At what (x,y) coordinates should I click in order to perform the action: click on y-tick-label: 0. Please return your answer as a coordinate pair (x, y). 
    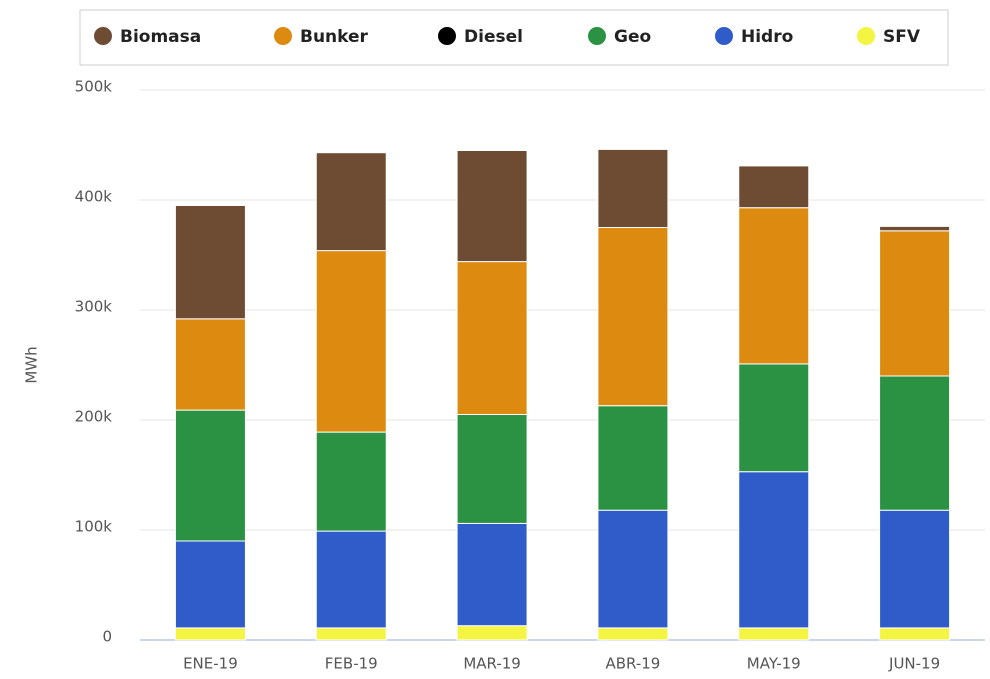
    Looking at the image, I should click on (107, 637).